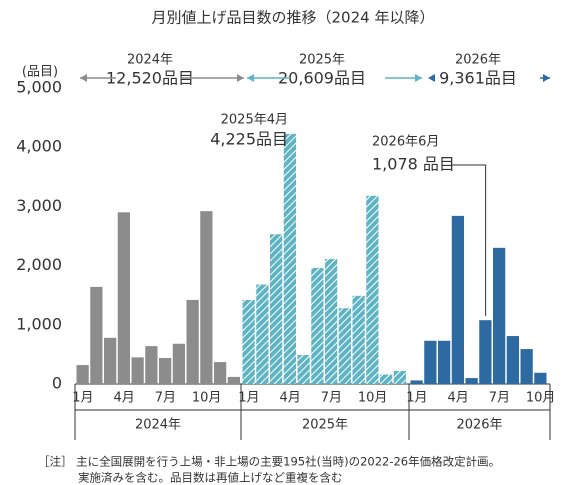 Image resolution: width=587 pixels, height=485 pixels. Describe the element at coordinates (39, 323) in the screenshot. I see `y-tick-label: 1,000` at that location.